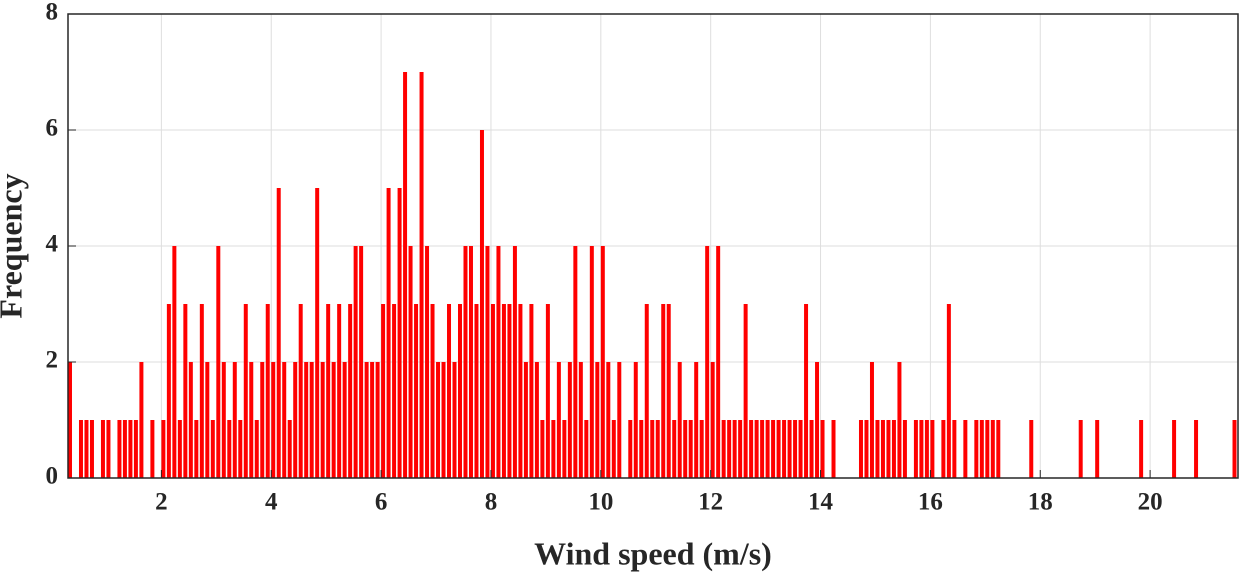 The height and width of the screenshot is (580, 1241). I want to click on x-tick-label: 14, so click(821, 502).